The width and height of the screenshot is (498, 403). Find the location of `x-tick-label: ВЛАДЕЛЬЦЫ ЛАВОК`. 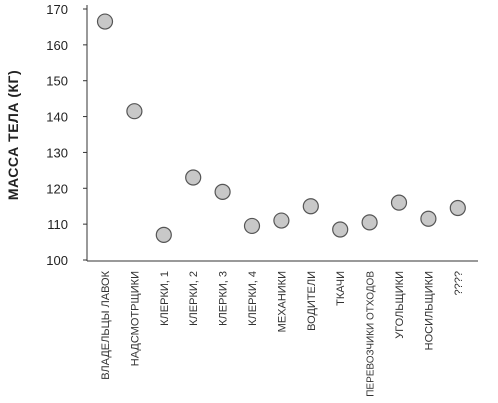

x-tick-label: ВЛАДЕЛЬЦЫ ЛАВОК is located at coordinates (106, 324).